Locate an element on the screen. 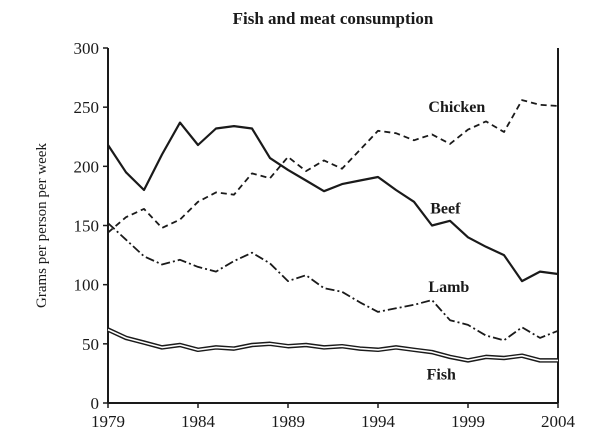 This screenshot has width=600, height=447. x-tick-label: 1984 is located at coordinates (198, 421).